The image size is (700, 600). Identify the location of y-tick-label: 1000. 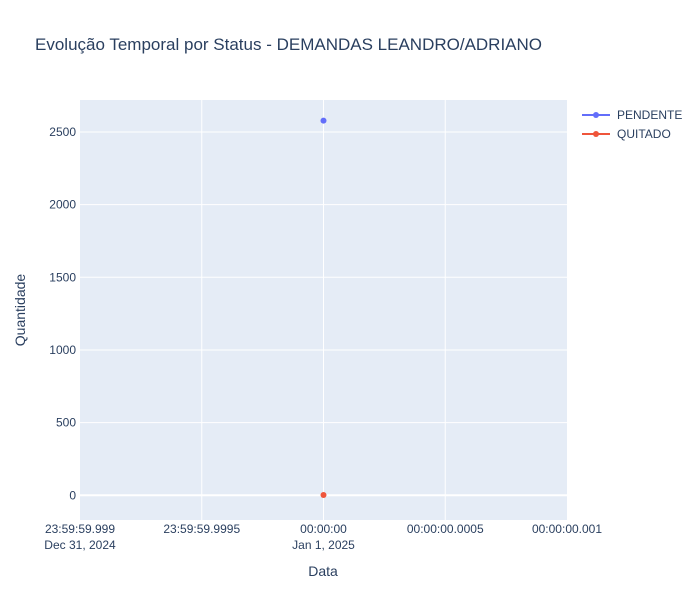
(62, 350).